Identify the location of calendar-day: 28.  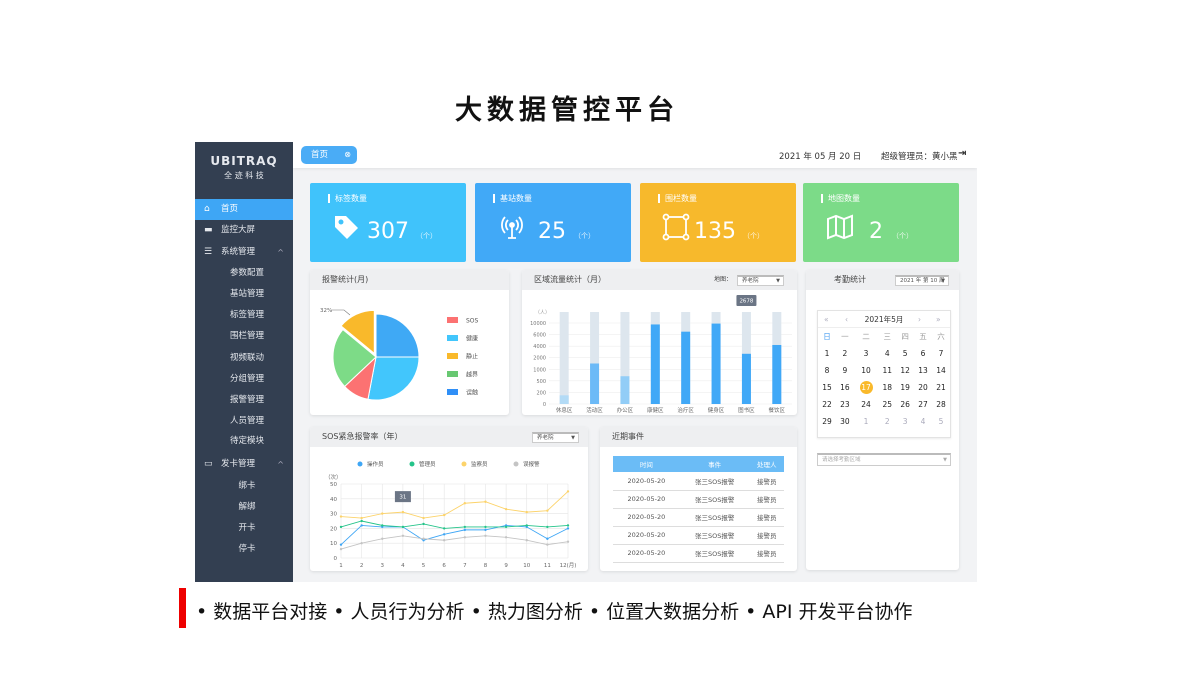
(941, 404).